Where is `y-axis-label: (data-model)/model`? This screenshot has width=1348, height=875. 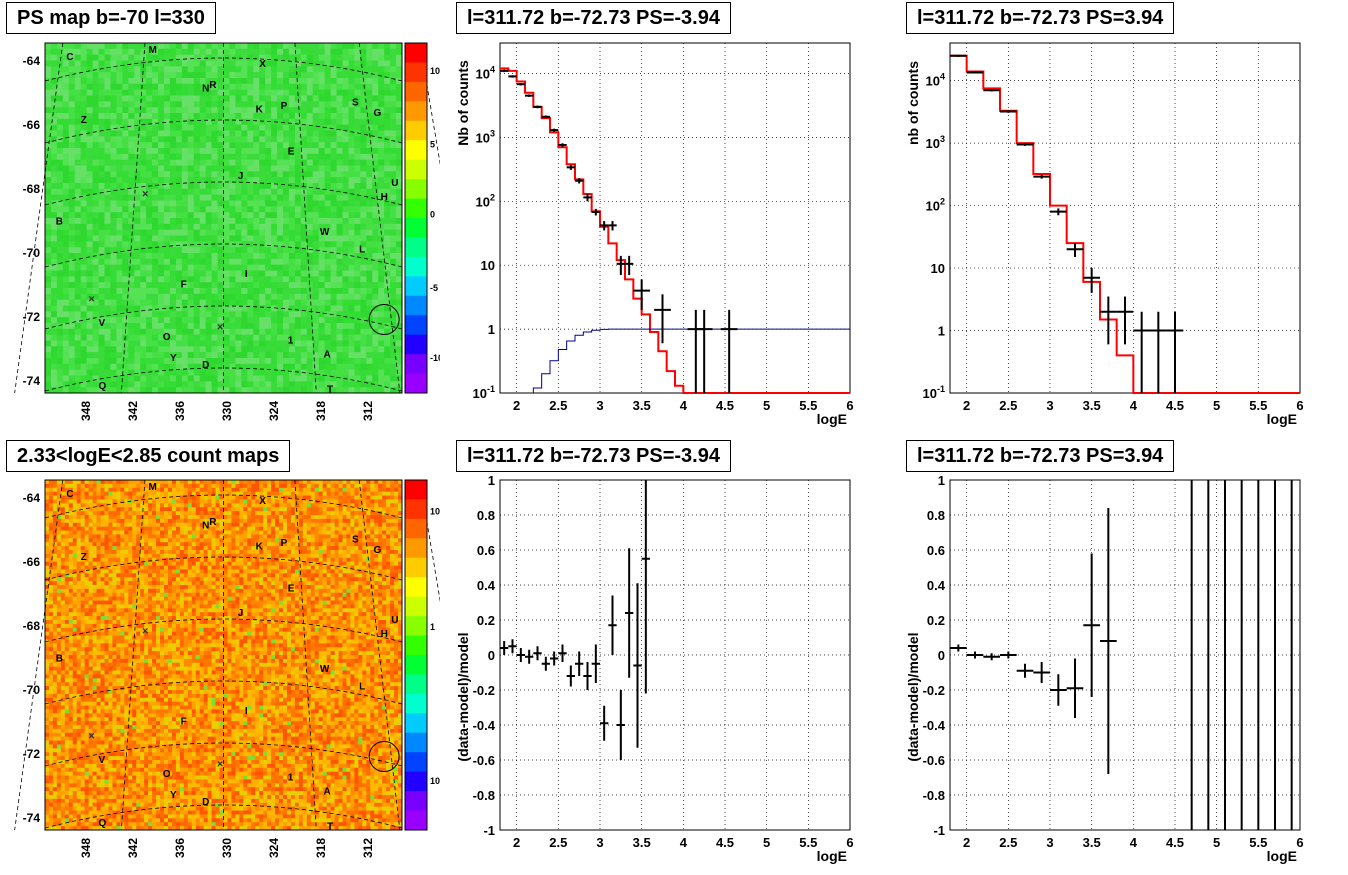
y-axis-label: (data-model)/model is located at coordinates (913, 696).